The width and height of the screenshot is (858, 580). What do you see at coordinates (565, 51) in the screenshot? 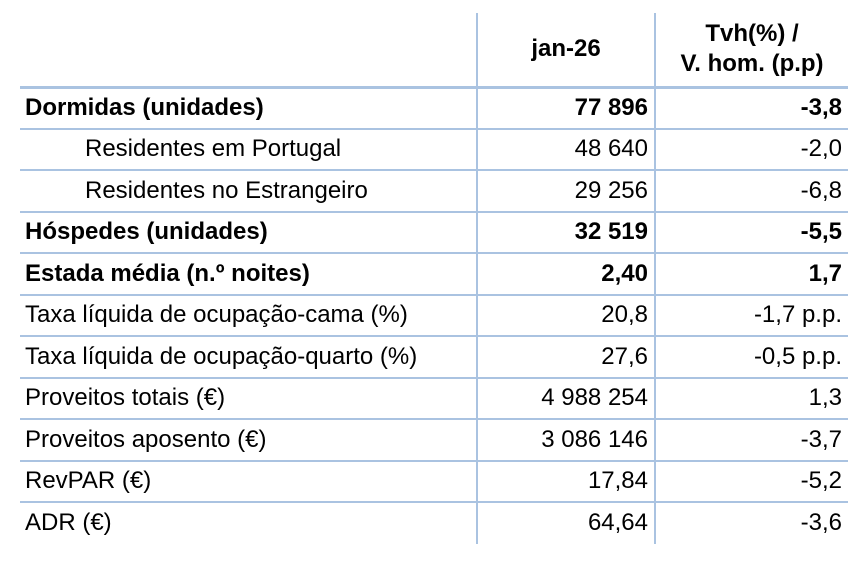
I see `header-period: jan-26` at bounding box center [565, 51].